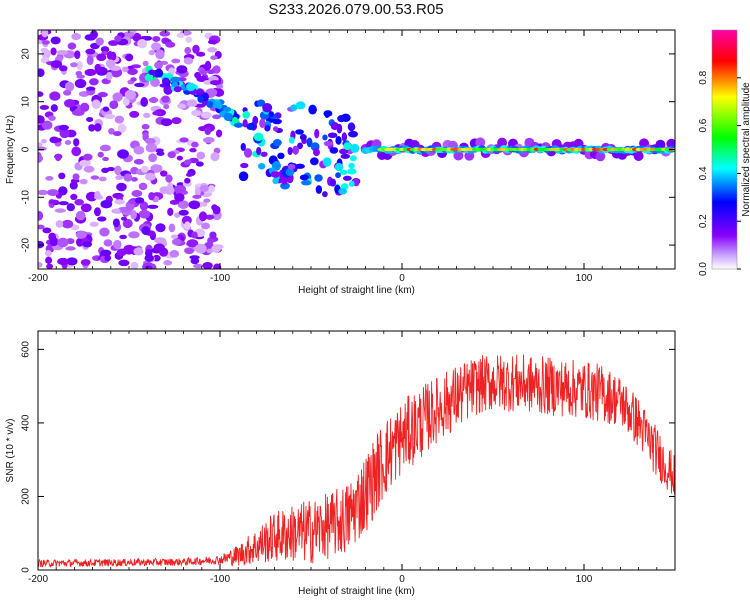 Image resolution: width=750 pixels, height=600 pixels. Describe the element at coordinates (356, 591) in the screenshot. I see `x-axis-label: Height of straight line (km)` at that location.